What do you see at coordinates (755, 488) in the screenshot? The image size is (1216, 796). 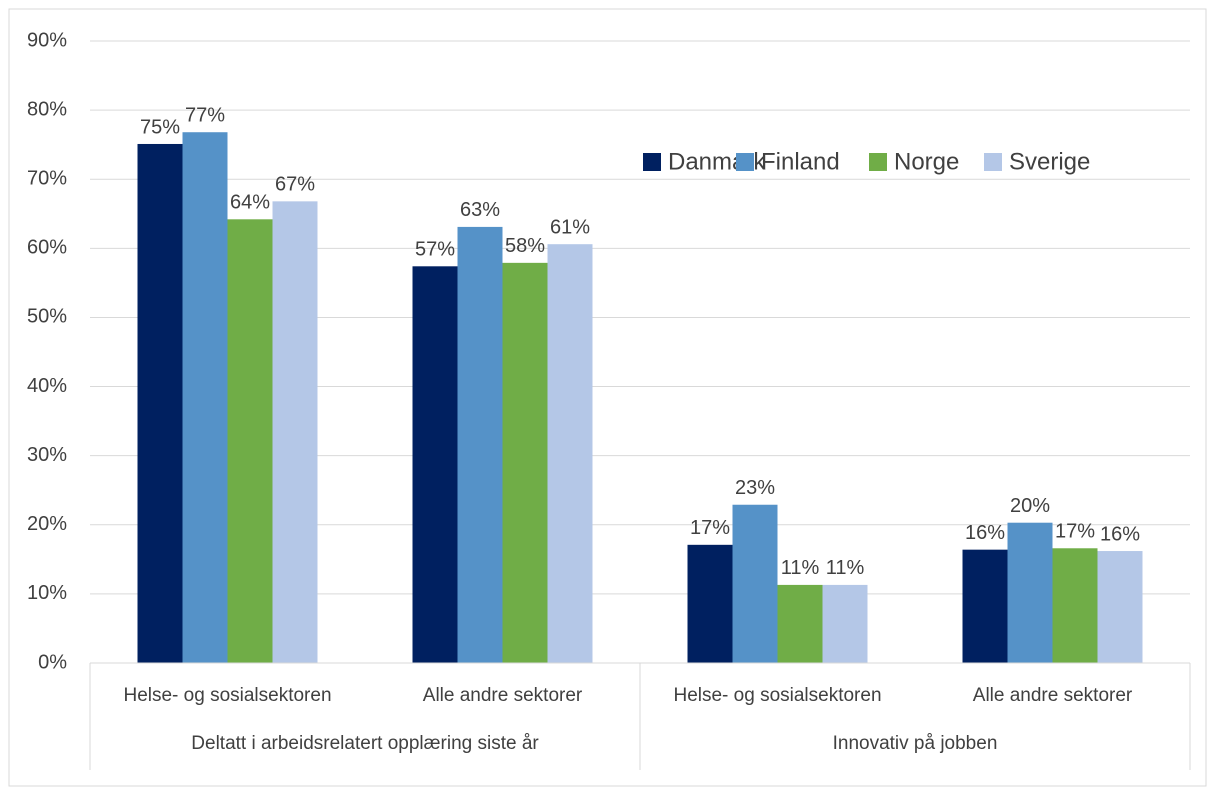 I see `value-label: 23%` at bounding box center [755, 488].